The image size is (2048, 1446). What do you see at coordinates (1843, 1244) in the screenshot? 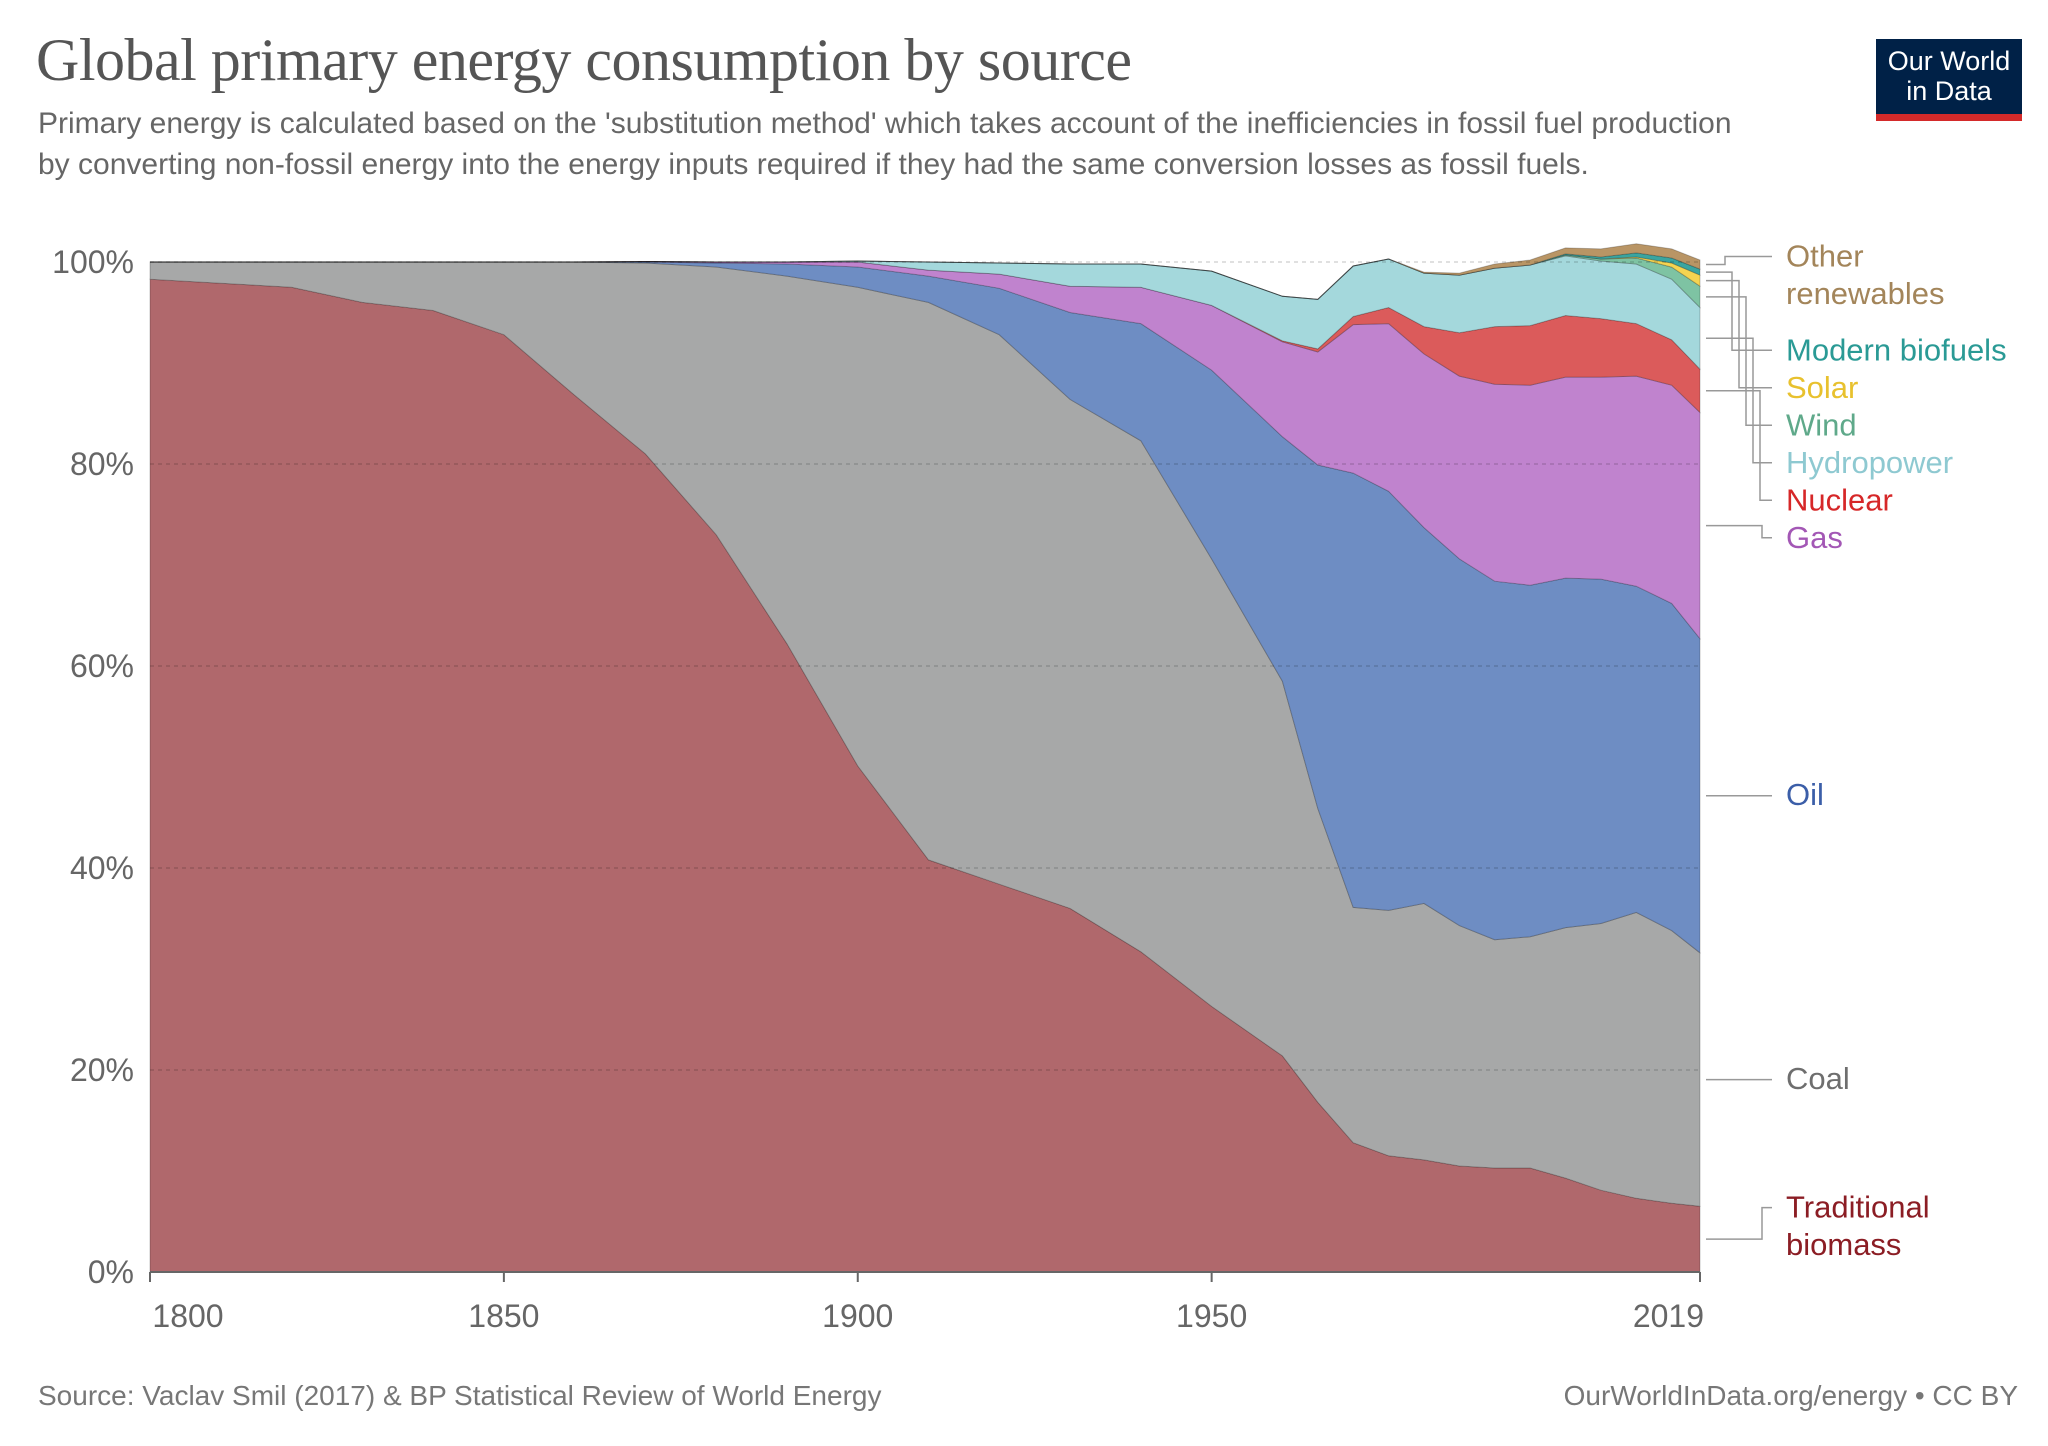
I see `legend-label: biomass` at bounding box center [1843, 1244].